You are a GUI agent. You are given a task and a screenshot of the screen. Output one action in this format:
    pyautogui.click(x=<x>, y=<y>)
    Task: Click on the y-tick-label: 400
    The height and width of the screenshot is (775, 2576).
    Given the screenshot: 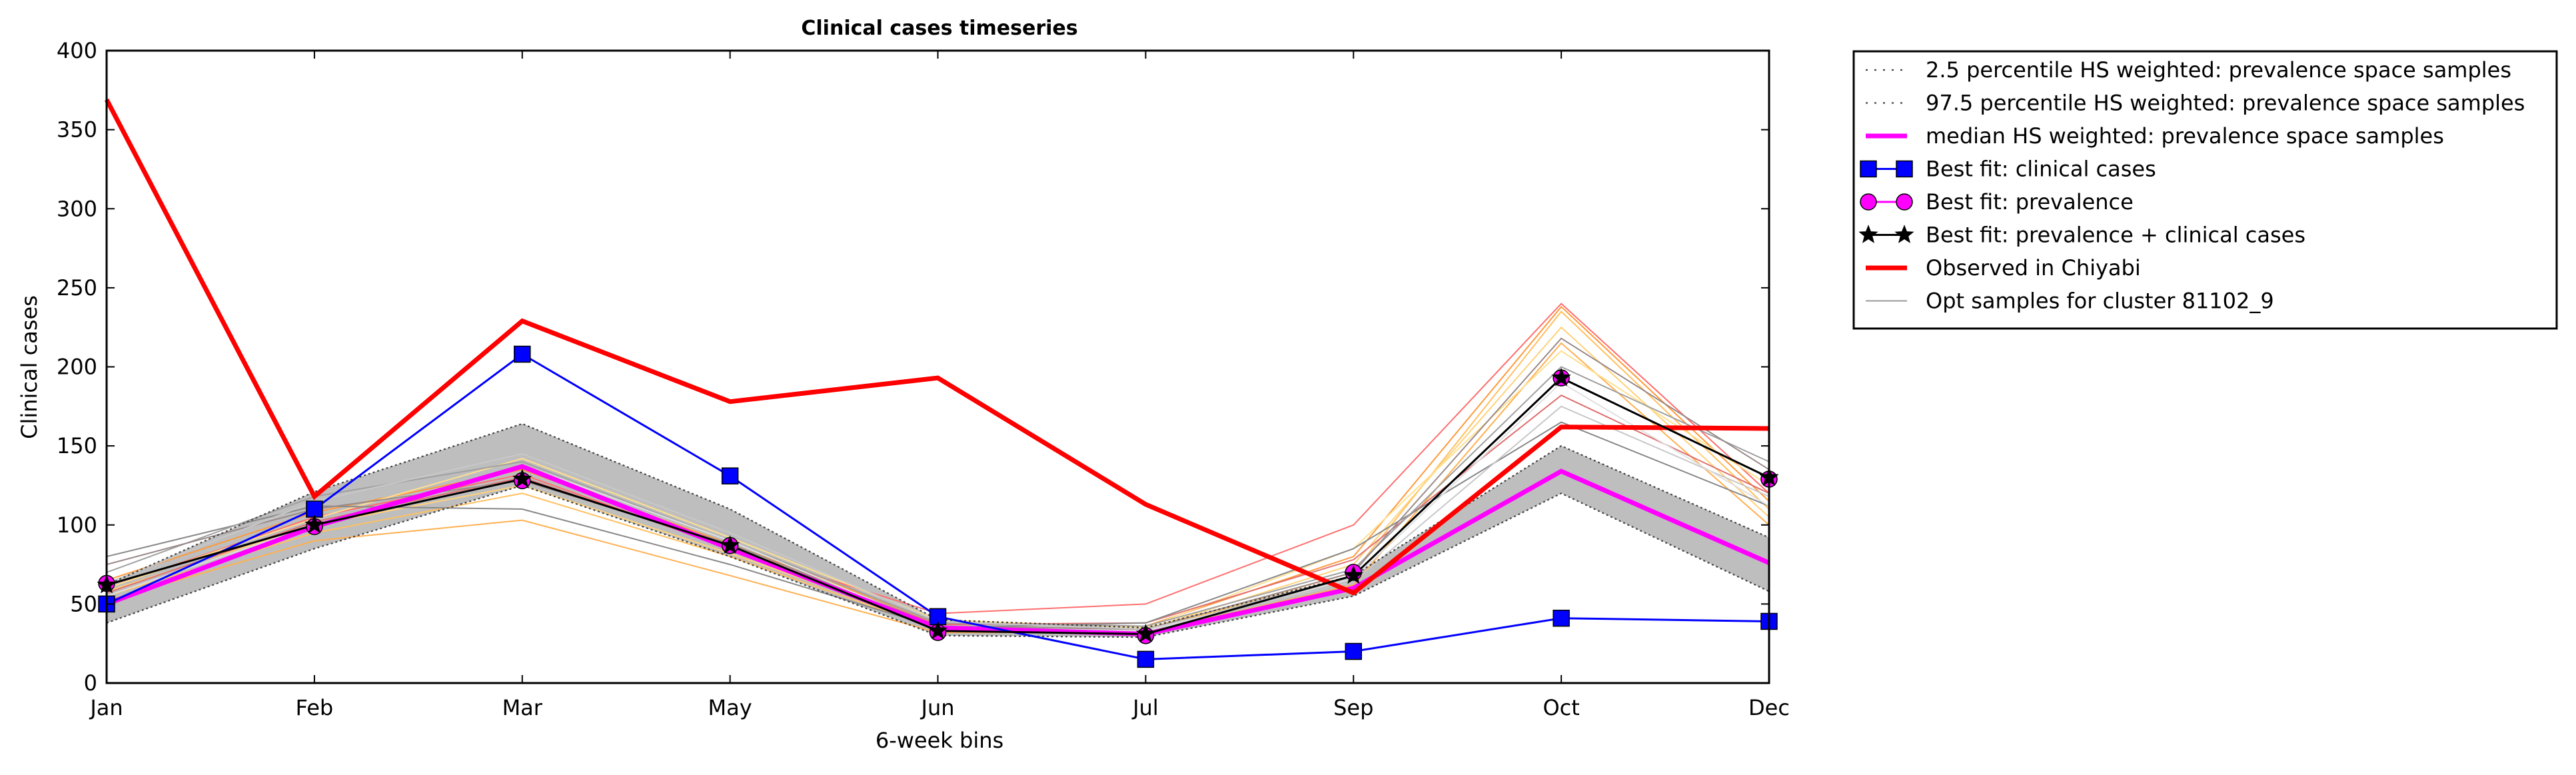 What is the action you would take?
    pyautogui.click(x=77, y=50)
    